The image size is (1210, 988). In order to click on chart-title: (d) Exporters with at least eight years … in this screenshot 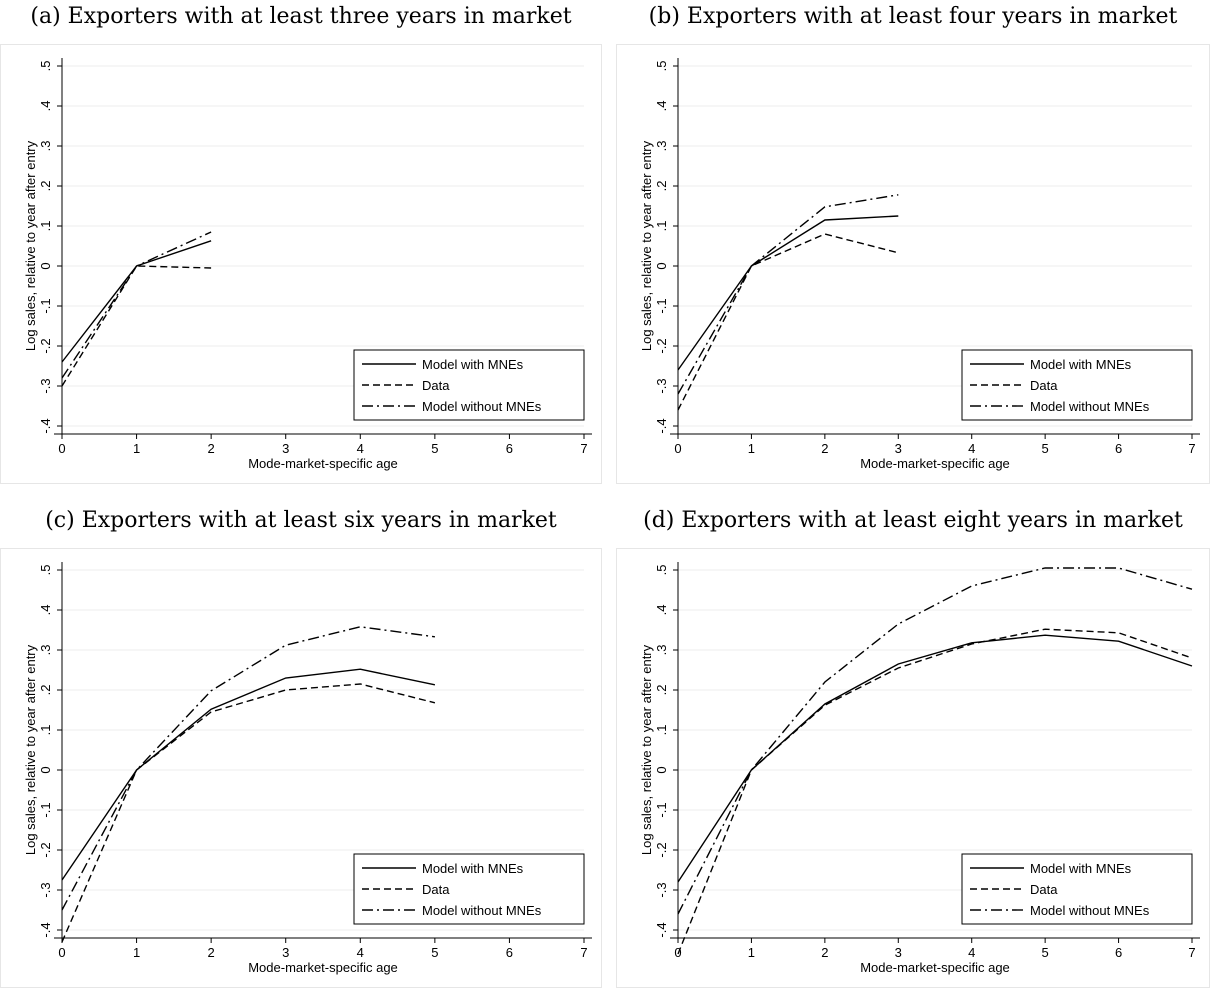, I will do `click(913, 520)`.